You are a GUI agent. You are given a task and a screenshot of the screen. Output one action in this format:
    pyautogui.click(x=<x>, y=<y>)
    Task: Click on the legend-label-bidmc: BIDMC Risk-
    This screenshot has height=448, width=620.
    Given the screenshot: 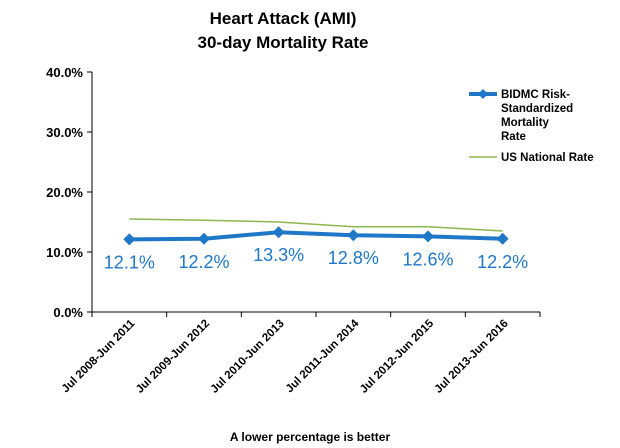 What is the action you would take?
    pyautogui.click(x=535, y=95)
    